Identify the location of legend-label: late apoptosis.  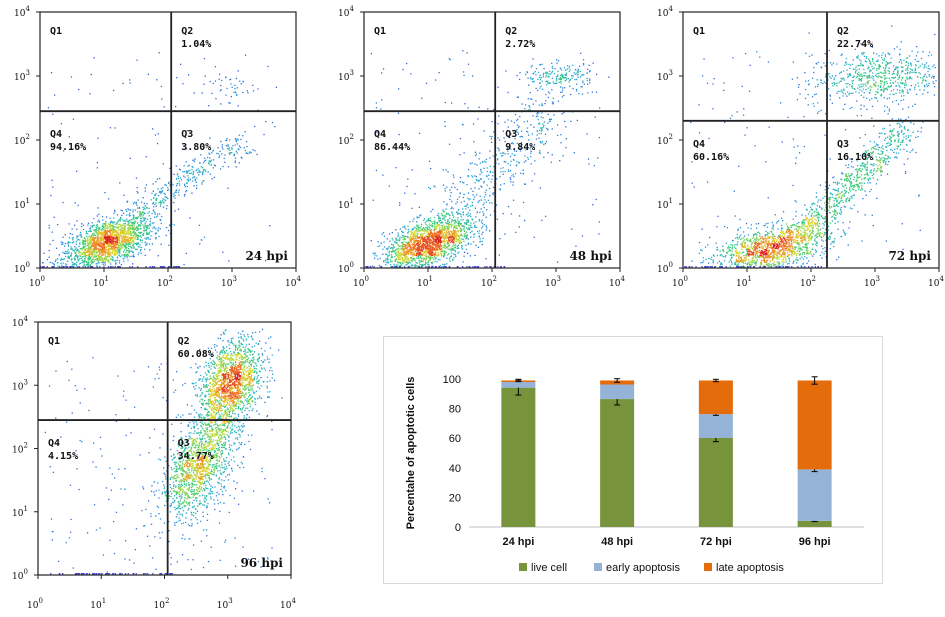
(750, 568).